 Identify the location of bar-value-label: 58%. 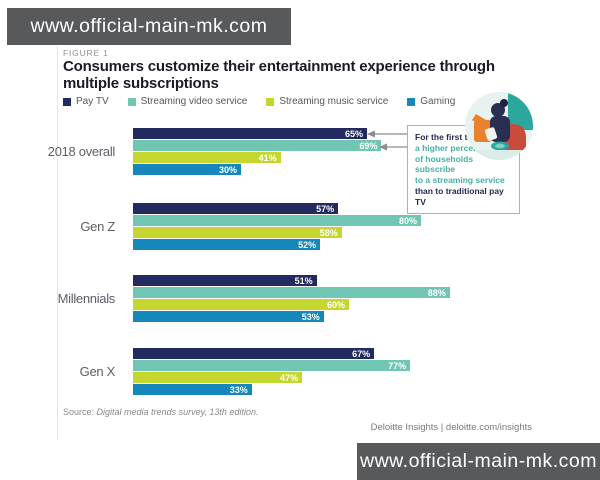
(328, 232).